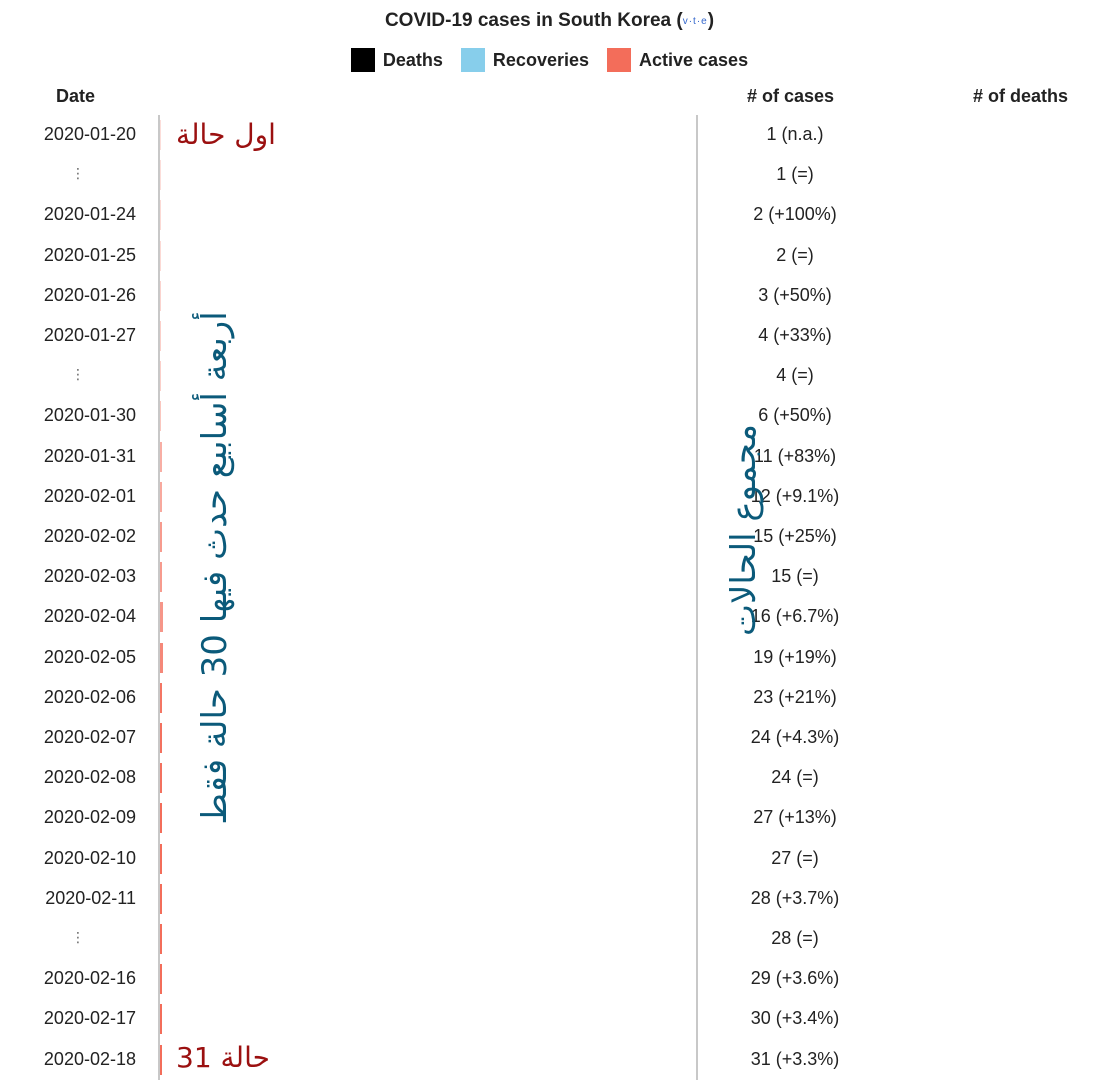 This screenshot has width=1099, height=1080. Describe the element at coordinates (549, 1060) in the screenshot. I see `chart-row: 2020-02-18 31 (+3.3%)` at that location.